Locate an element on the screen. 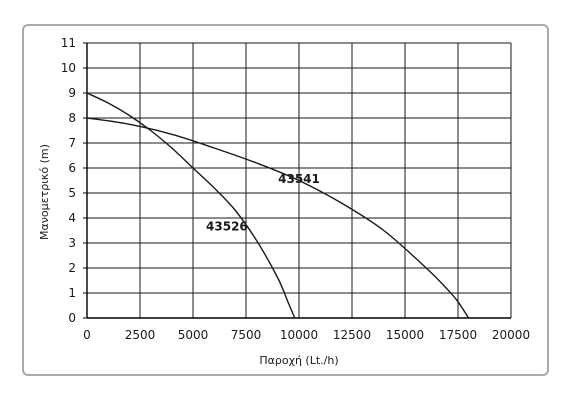 Image resolution: width=578 pixels, height=401 pixels. y-tick-label: 11 is located at coordinates (68, 43).